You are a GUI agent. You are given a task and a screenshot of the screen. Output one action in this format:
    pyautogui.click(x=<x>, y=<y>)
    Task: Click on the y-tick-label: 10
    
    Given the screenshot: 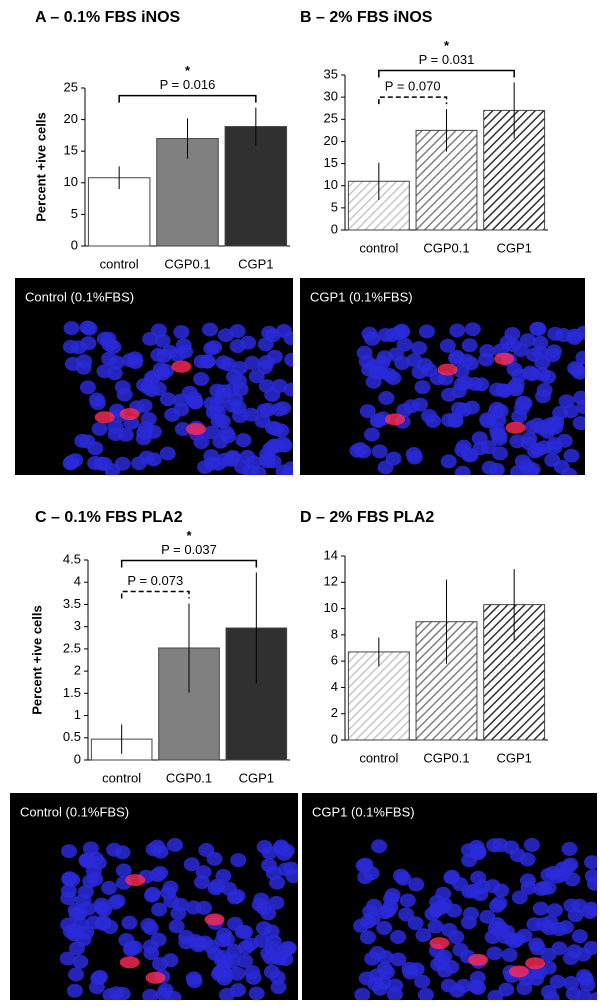 What is the action you would take?
    pyautogui.click(x=71, y=181)
    